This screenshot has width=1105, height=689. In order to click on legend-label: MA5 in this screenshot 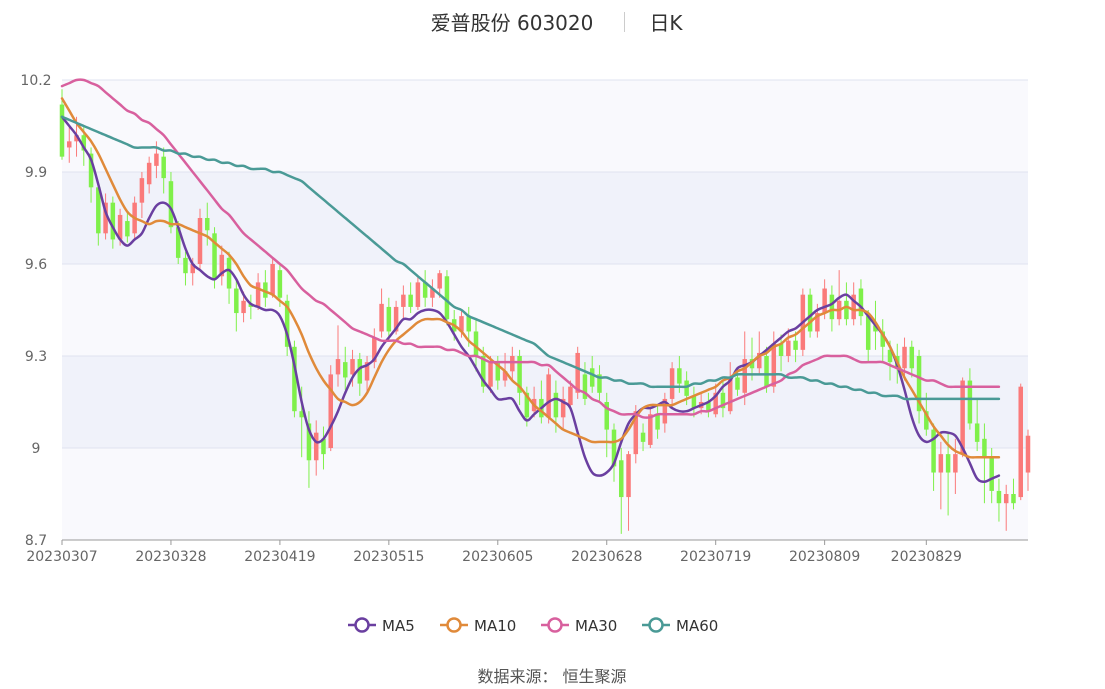, I will do `click(398, 626)`.